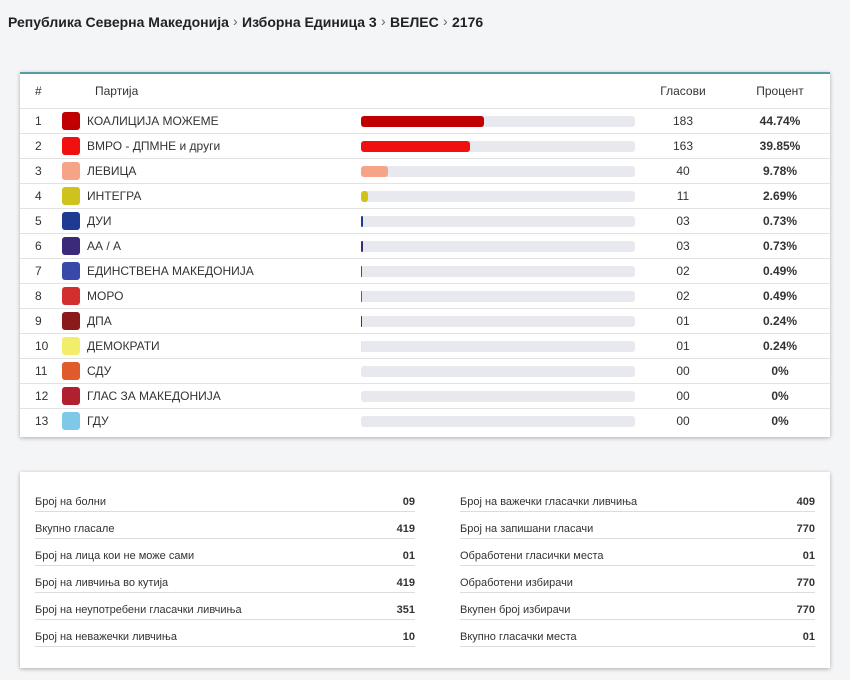  What do you see at coordinates (408, 637) in the screenshot?
I see `stat-value: 10` at bounding box center [408, 637].